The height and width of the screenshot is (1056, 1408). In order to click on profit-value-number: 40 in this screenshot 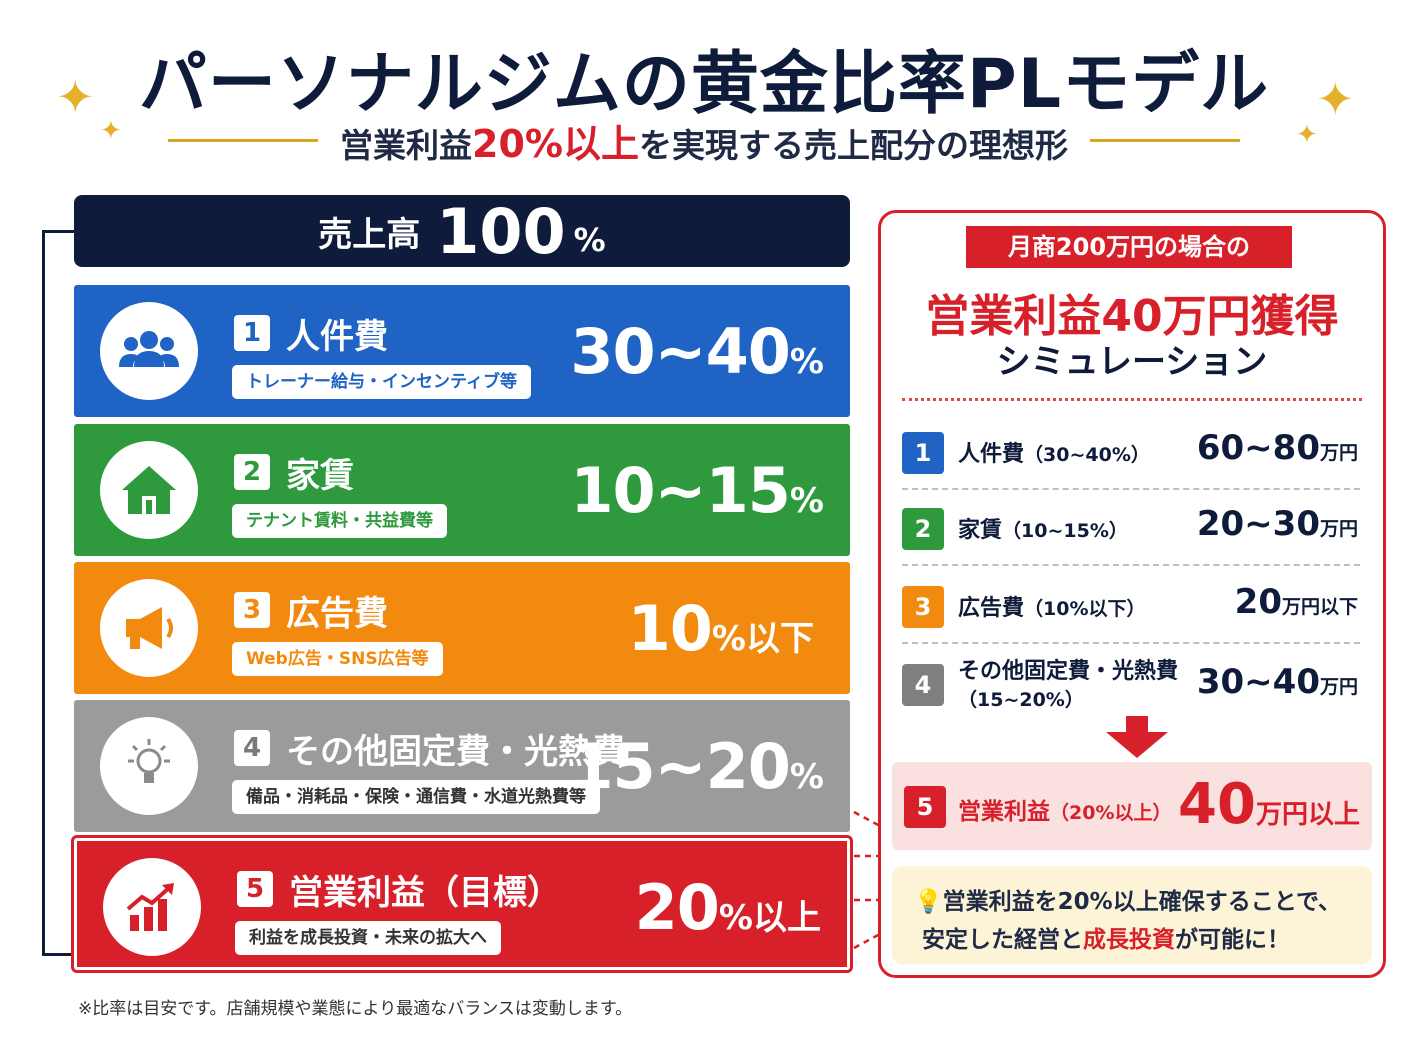, I will do `click(1217, 804)`.